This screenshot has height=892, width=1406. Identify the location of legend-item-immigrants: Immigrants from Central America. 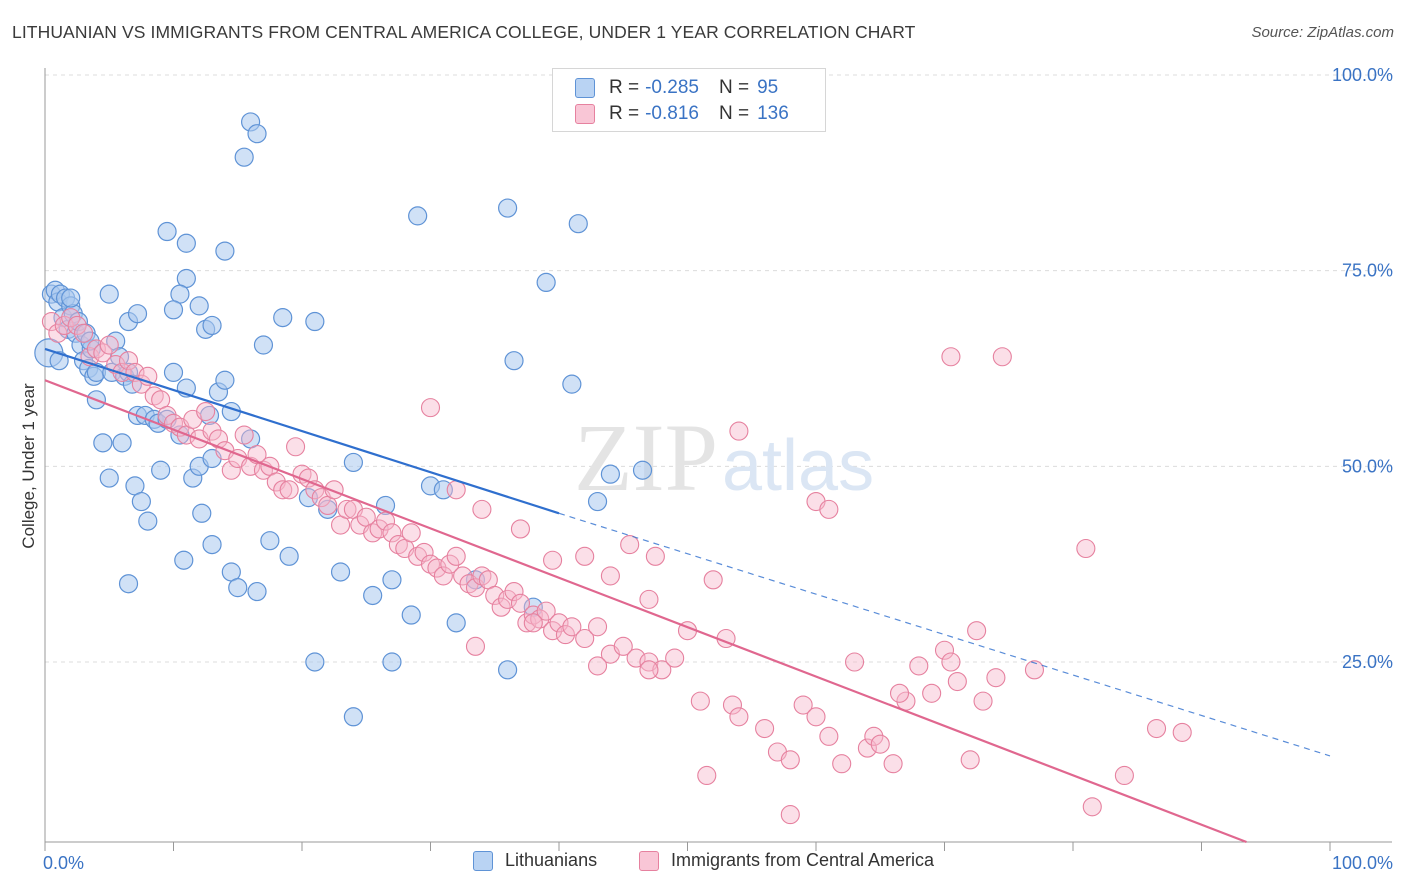
(786, 860).